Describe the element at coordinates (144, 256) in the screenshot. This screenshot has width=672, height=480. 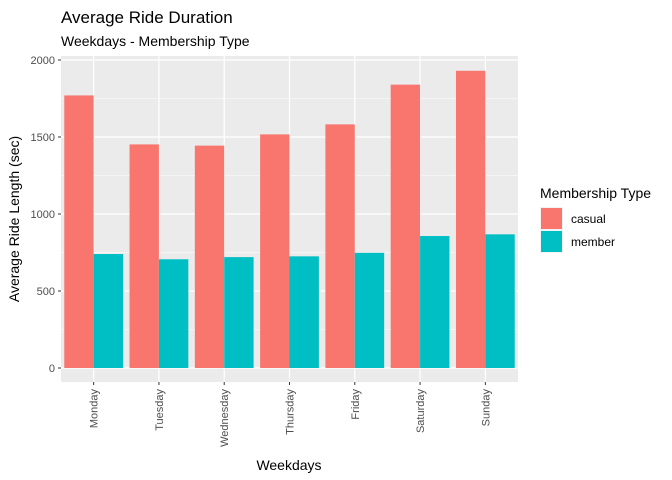
I see `bar-casual-tuesday` at that location.